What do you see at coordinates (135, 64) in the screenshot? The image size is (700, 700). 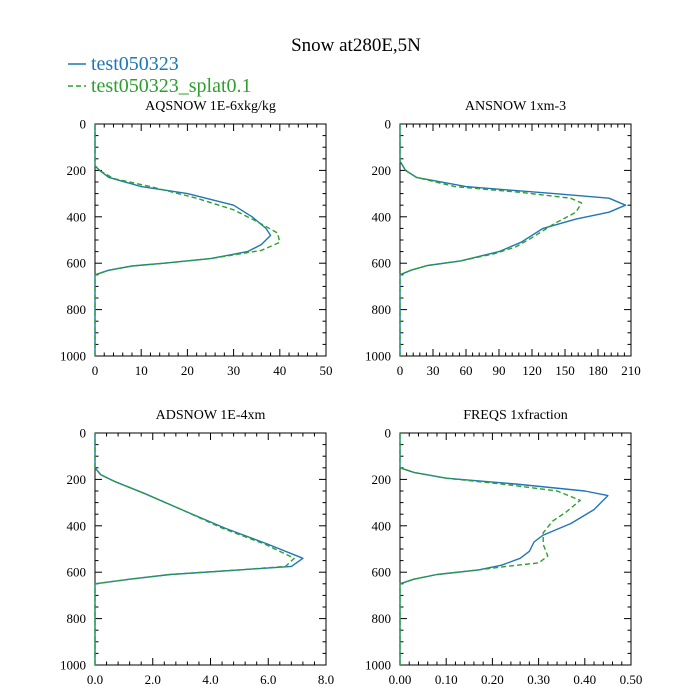 I see `legend-label-test050323: test050323` at bounding box center [135, 64].